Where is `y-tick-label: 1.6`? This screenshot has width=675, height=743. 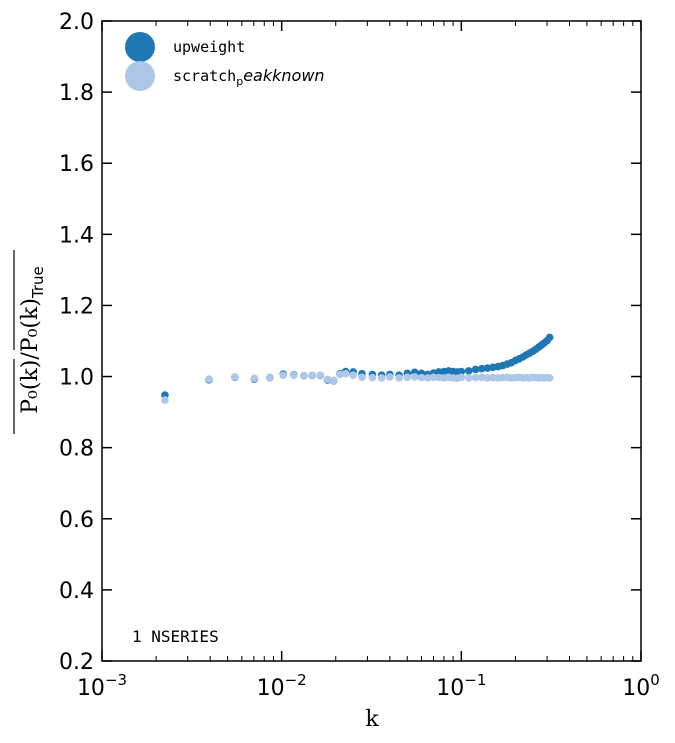 y-tick-label: 1.6 is located at coordinates (76, 164).